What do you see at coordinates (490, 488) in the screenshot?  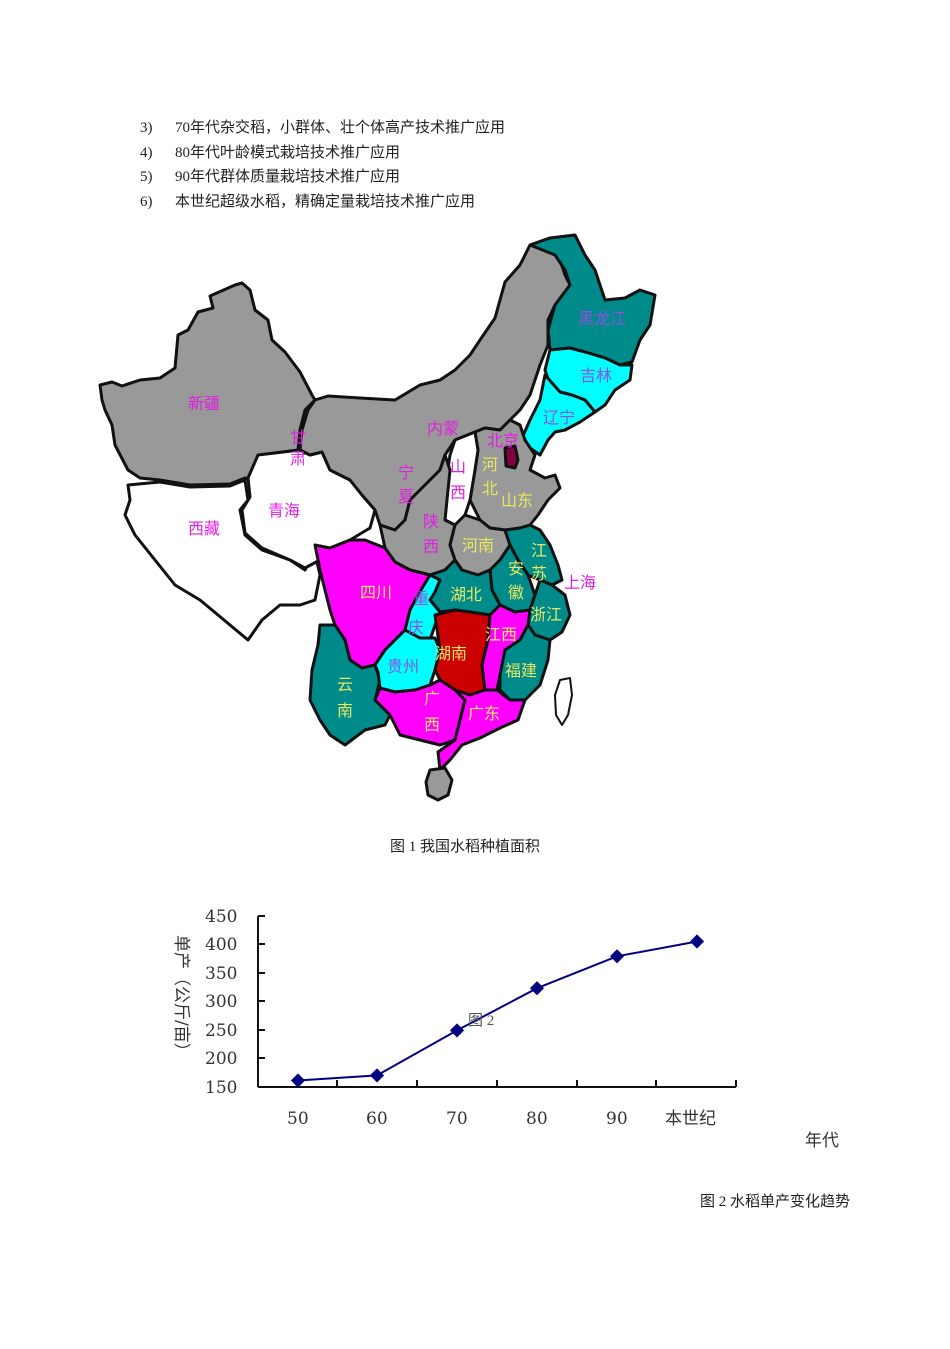 I see `label-hebei-2: 北` at bounding box center [490, 488].